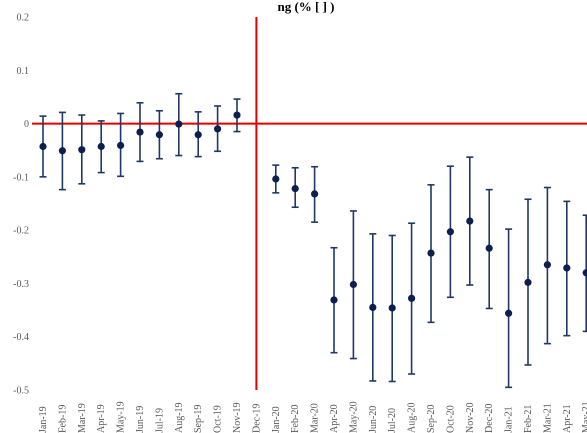  I want to click on x-tick-label: Jan-20, so click(276, 419).